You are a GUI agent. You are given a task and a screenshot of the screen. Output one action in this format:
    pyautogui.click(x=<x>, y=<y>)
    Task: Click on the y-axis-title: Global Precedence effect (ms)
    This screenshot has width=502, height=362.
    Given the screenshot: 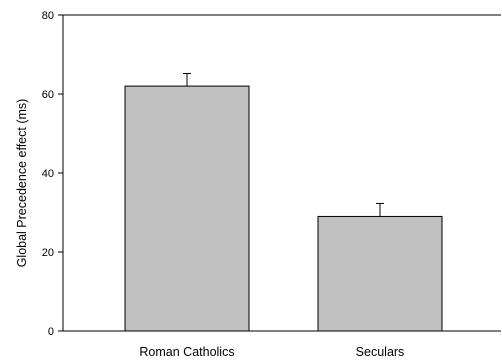 What is the action you would take?
    pyautogui.click(x=22, y=183)
    